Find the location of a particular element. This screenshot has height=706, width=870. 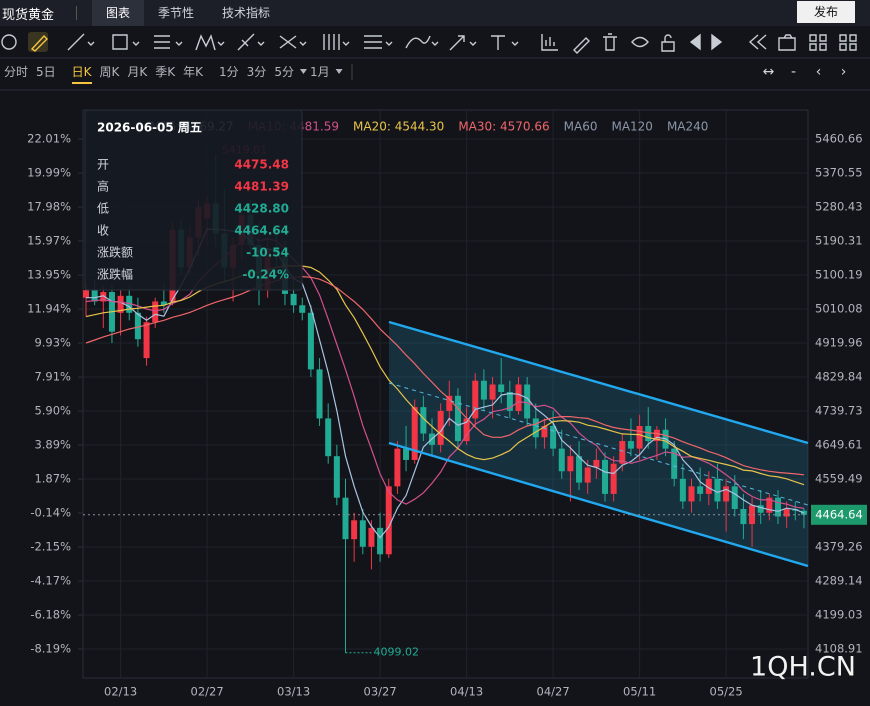

x-tick-label: 04/13 is located at coordinates (466, 692).